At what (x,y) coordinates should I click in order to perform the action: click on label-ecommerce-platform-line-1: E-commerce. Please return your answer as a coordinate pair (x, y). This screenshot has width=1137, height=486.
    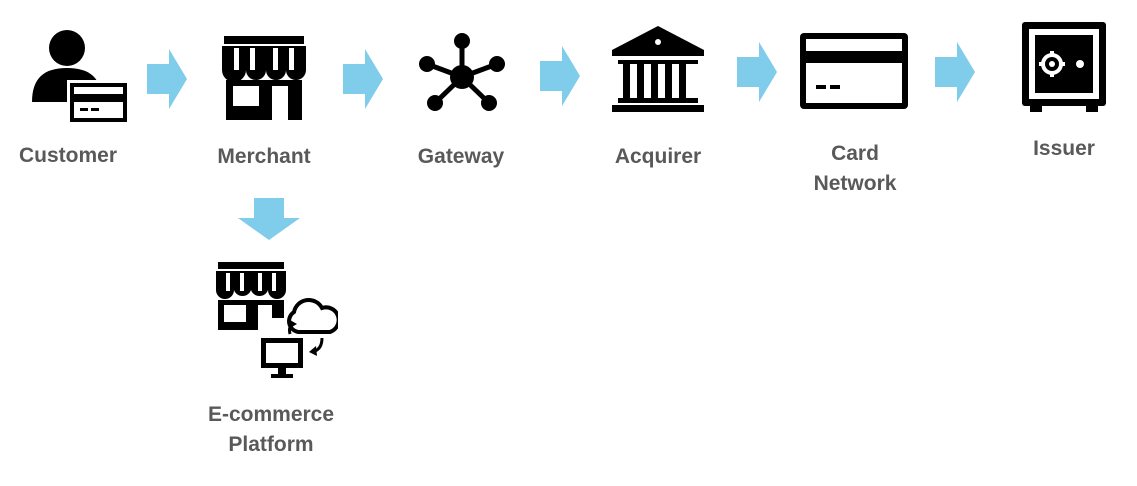
    Looking at the image, I should click on (271, 414).